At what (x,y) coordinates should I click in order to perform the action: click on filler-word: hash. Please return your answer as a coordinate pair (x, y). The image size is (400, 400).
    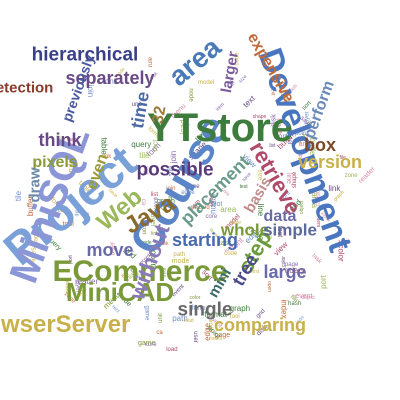
    Looking at the image, I should click on (295, 304).